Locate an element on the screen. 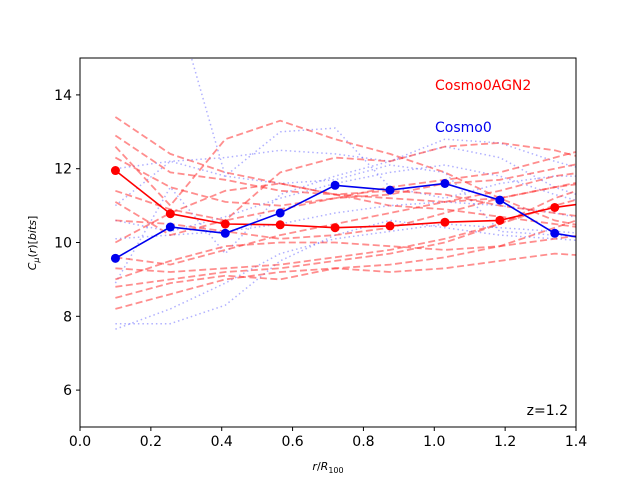 The image size is (640, 480). x-tick-label: 1.0 is located at coordinates (434, 442).